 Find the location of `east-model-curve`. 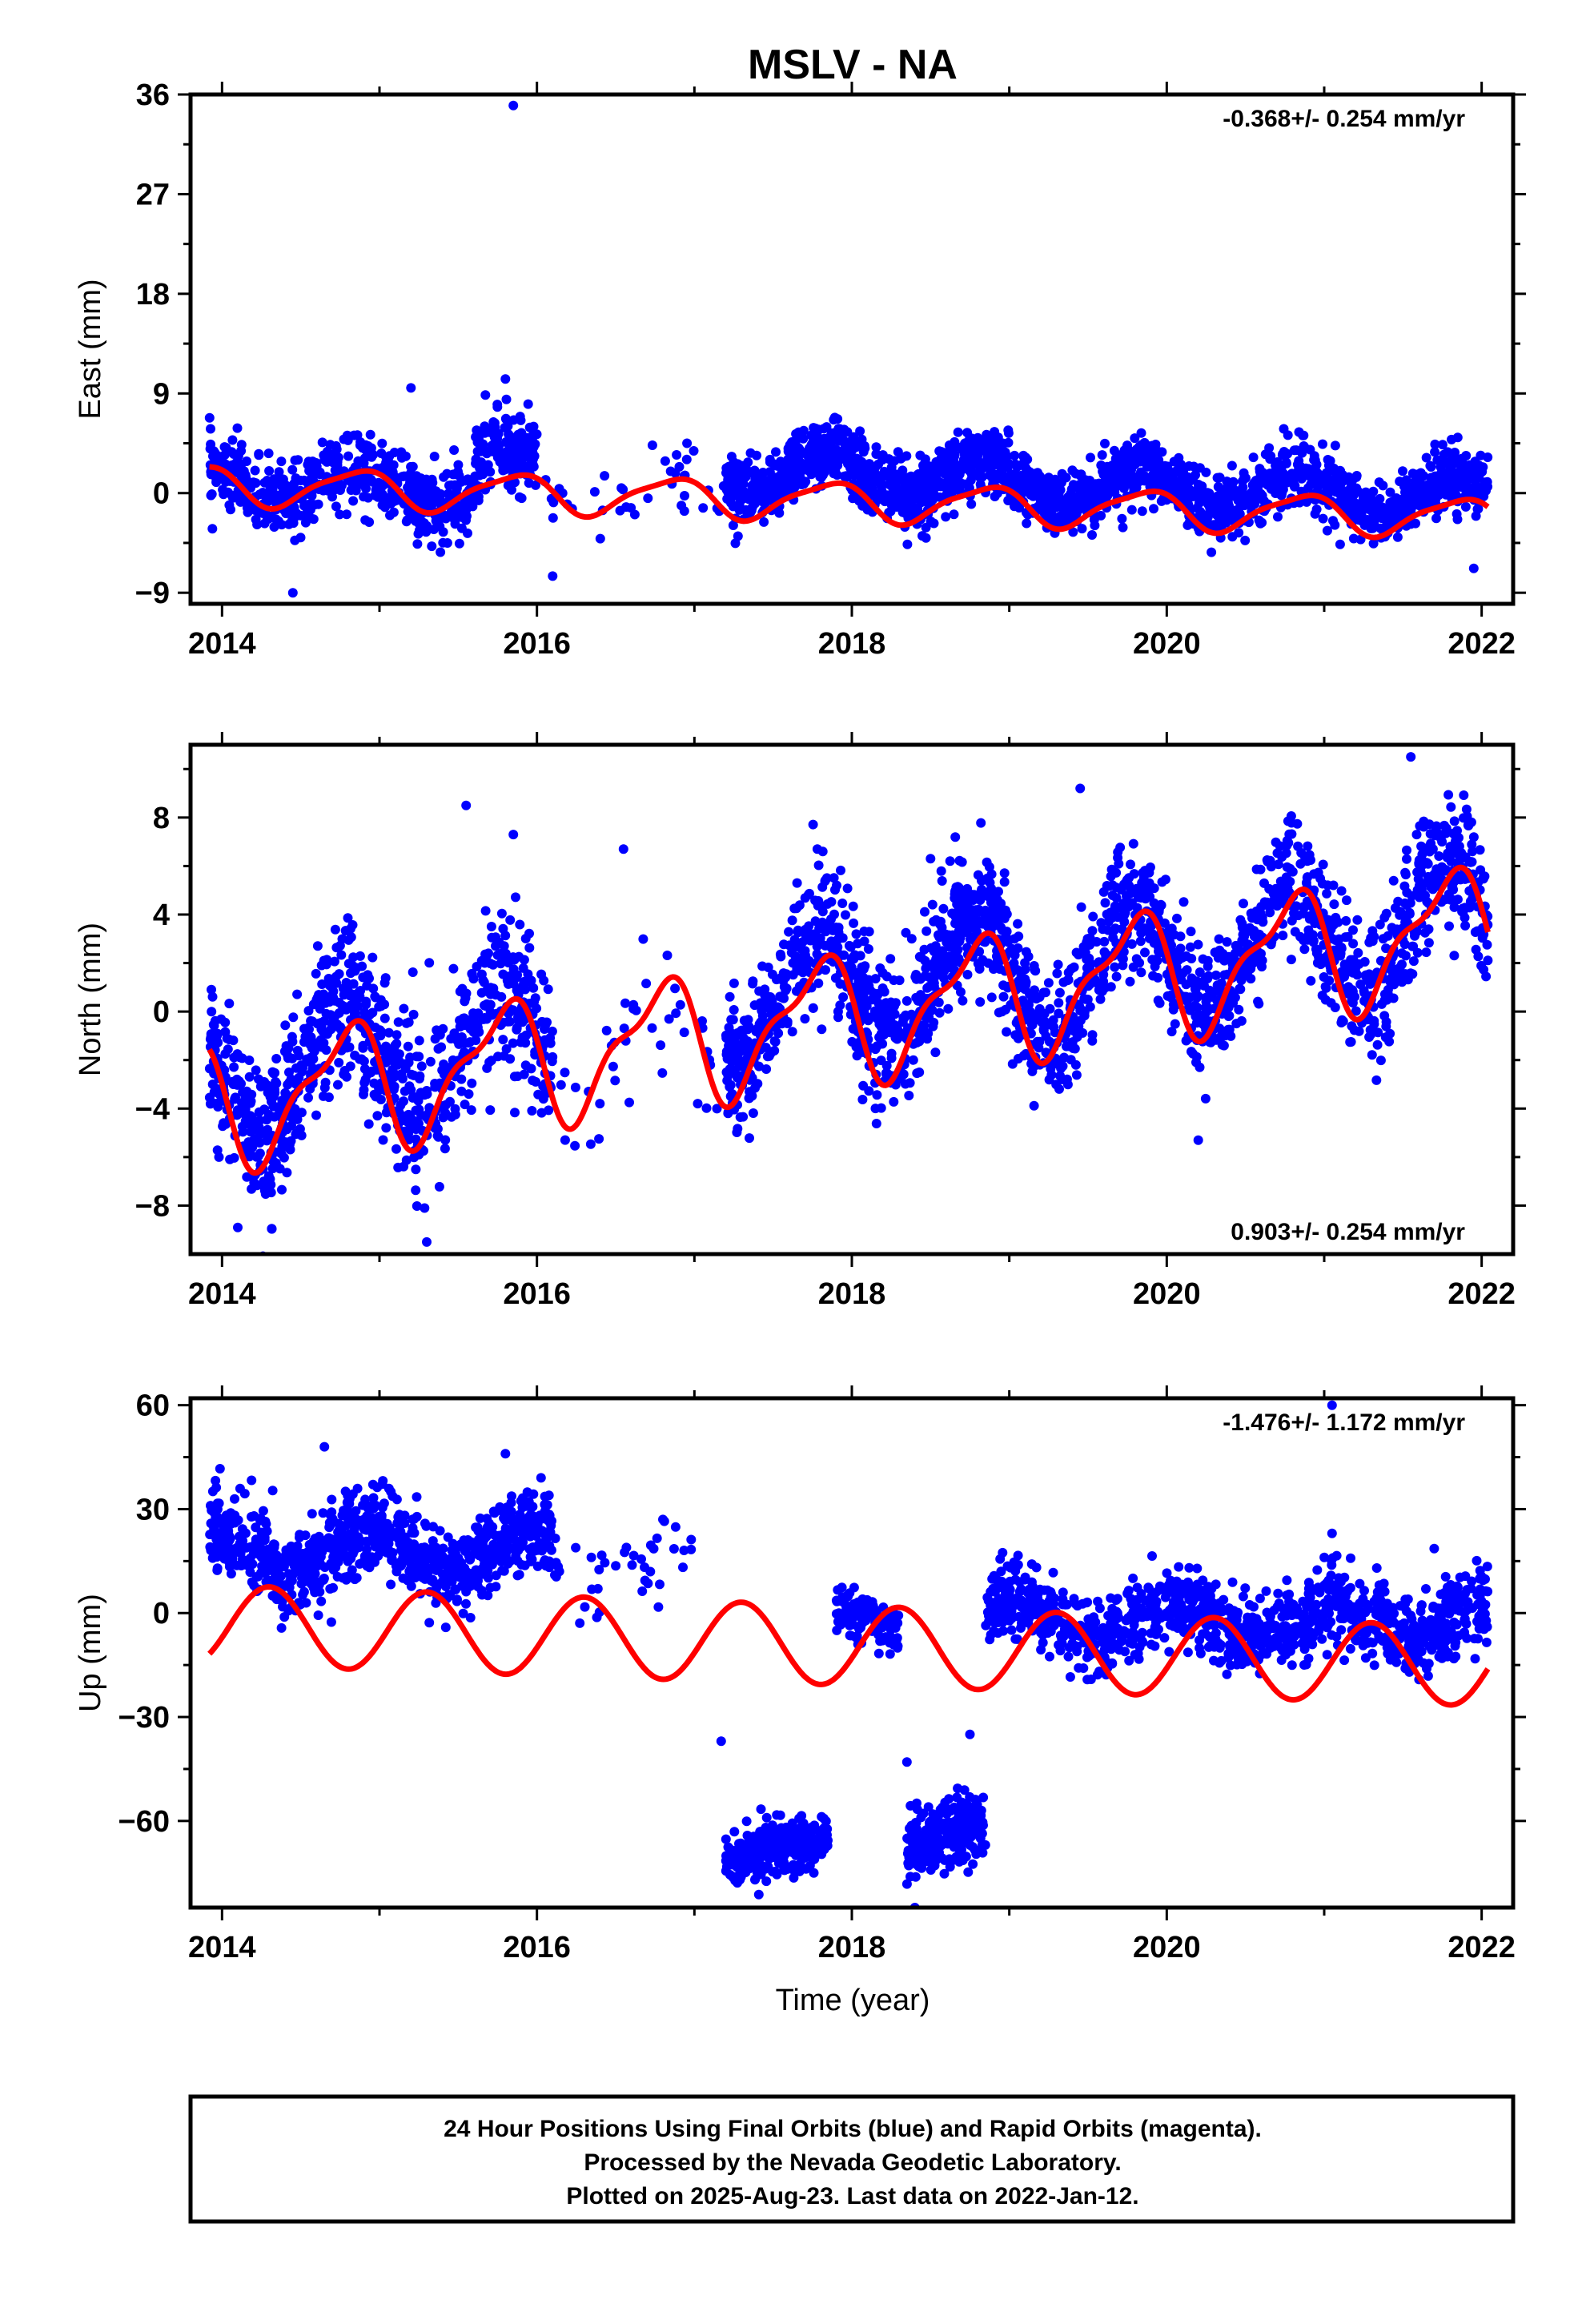

east-model-curve is located at coordinates (849, 503).